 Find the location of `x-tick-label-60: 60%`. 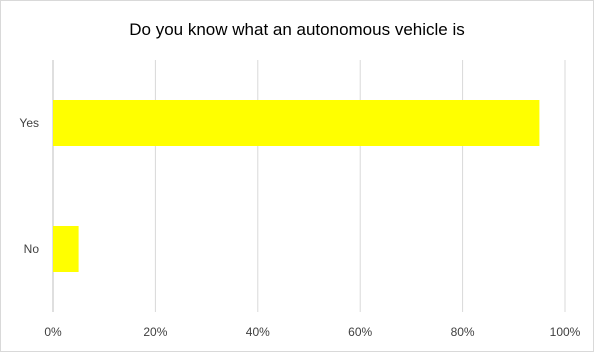

x-tick-label-60: 60% is located at coordinates (360, 332).